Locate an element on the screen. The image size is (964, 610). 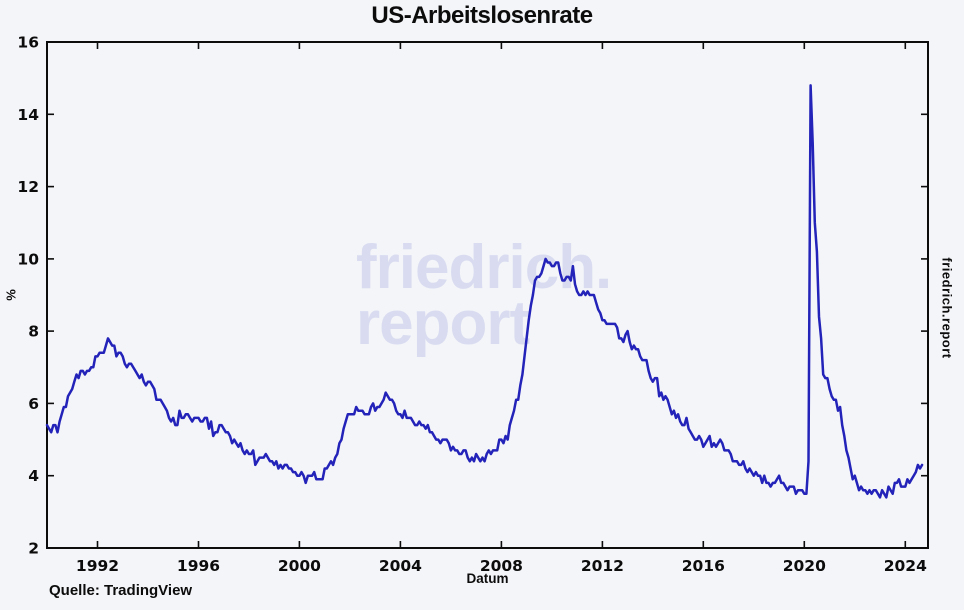
x-tick-label: 2008 is located at coordinates (501, 566).